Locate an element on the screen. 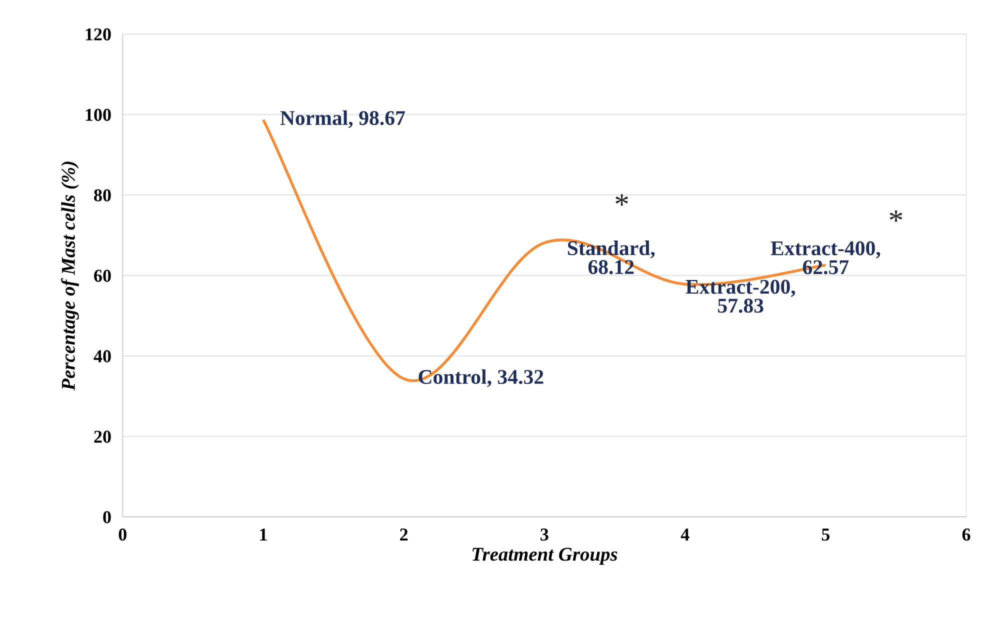 The width and height of the screenshot is (981, 619). y-axis-title: Percentage of Mast cells (%) is located at coordinates (70, 276).